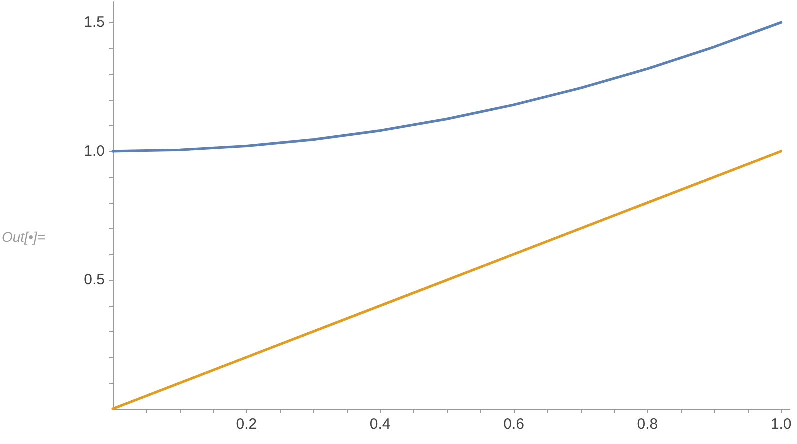  I want to click on x-tick-label: 0.6, so click(514, 424).